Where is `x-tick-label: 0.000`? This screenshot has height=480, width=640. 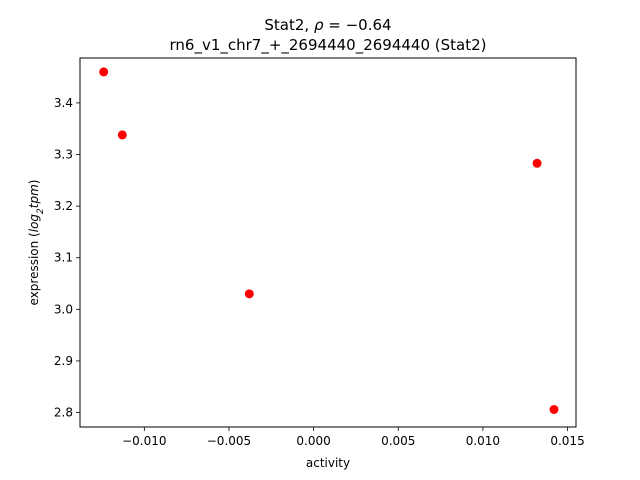
x-tick-label: 0.000 is located at coordinates (313, 441).